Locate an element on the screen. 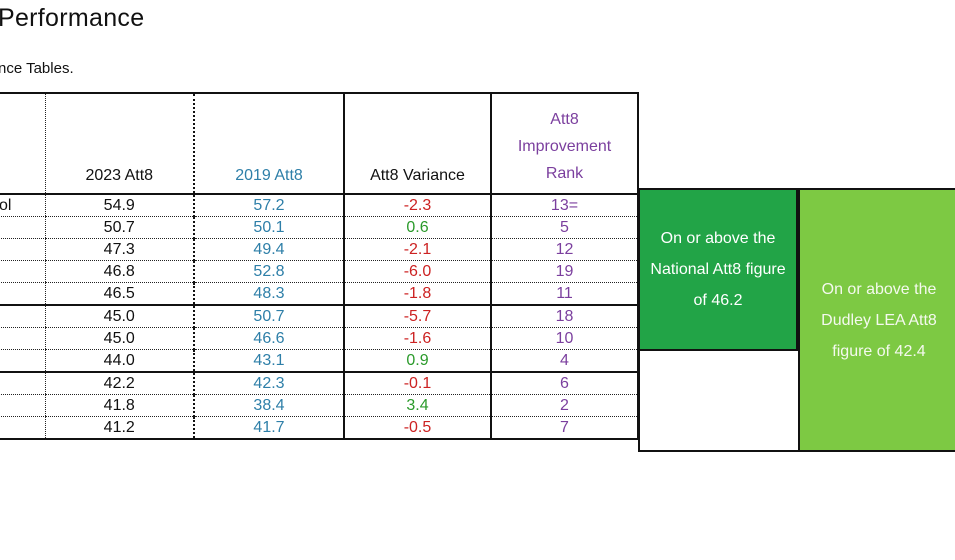 This screenshot has height=560, width=955. table-row: 44.0 43.1 0.9 4 is located at coordinates (319, 361).